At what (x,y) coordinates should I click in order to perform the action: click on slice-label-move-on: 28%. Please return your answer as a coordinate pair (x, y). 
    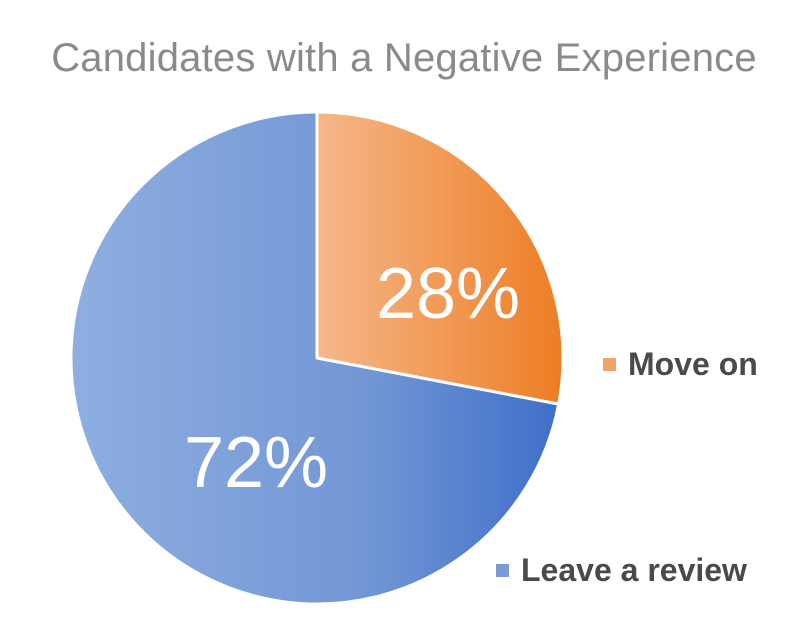
    Looking at the image, I should click on (448, 294).